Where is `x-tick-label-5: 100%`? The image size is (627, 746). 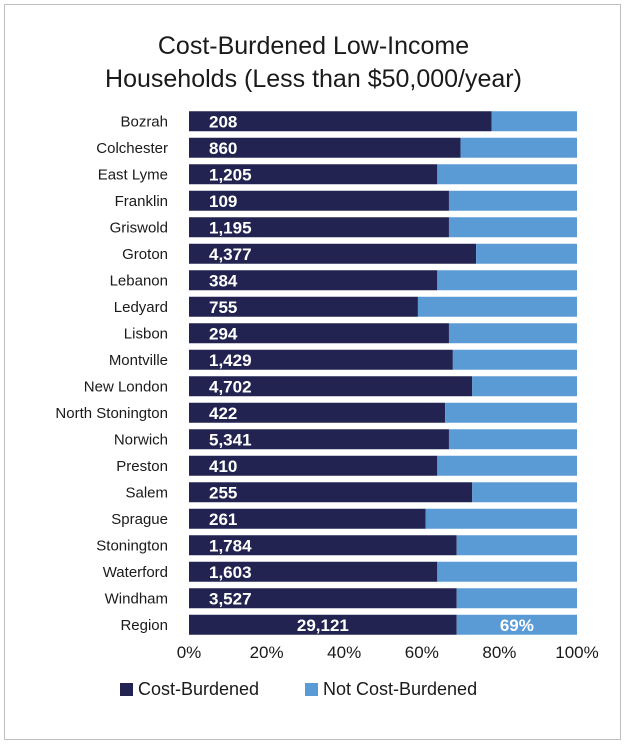
x-tick-label-5: 100% is located at coordinates (576, 652).